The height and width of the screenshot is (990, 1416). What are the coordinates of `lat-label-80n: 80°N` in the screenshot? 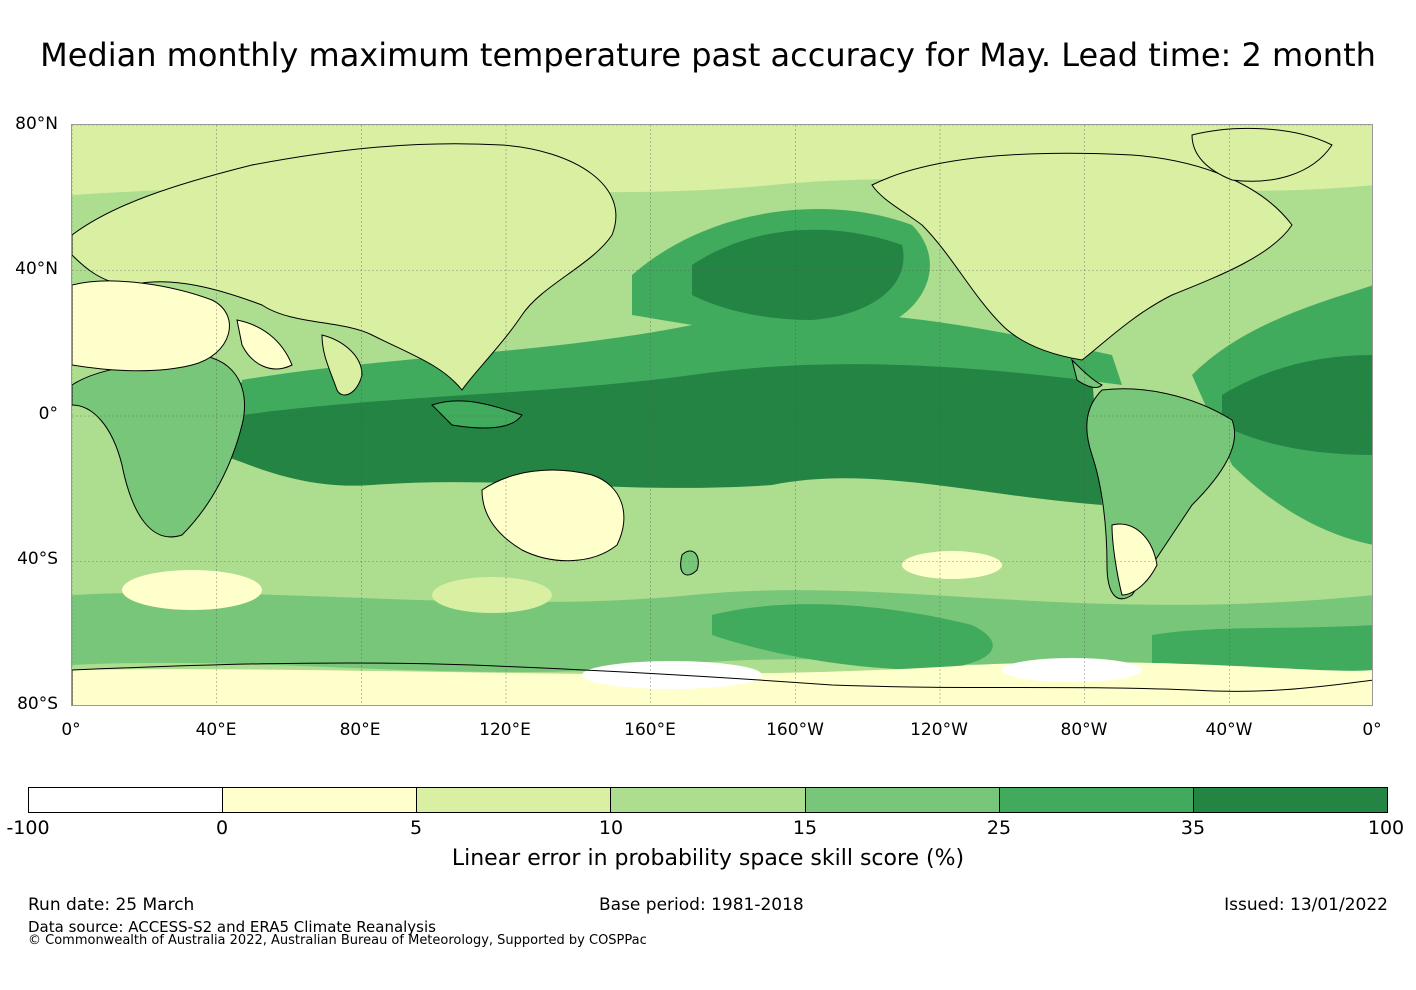 It's located at (36, 124).